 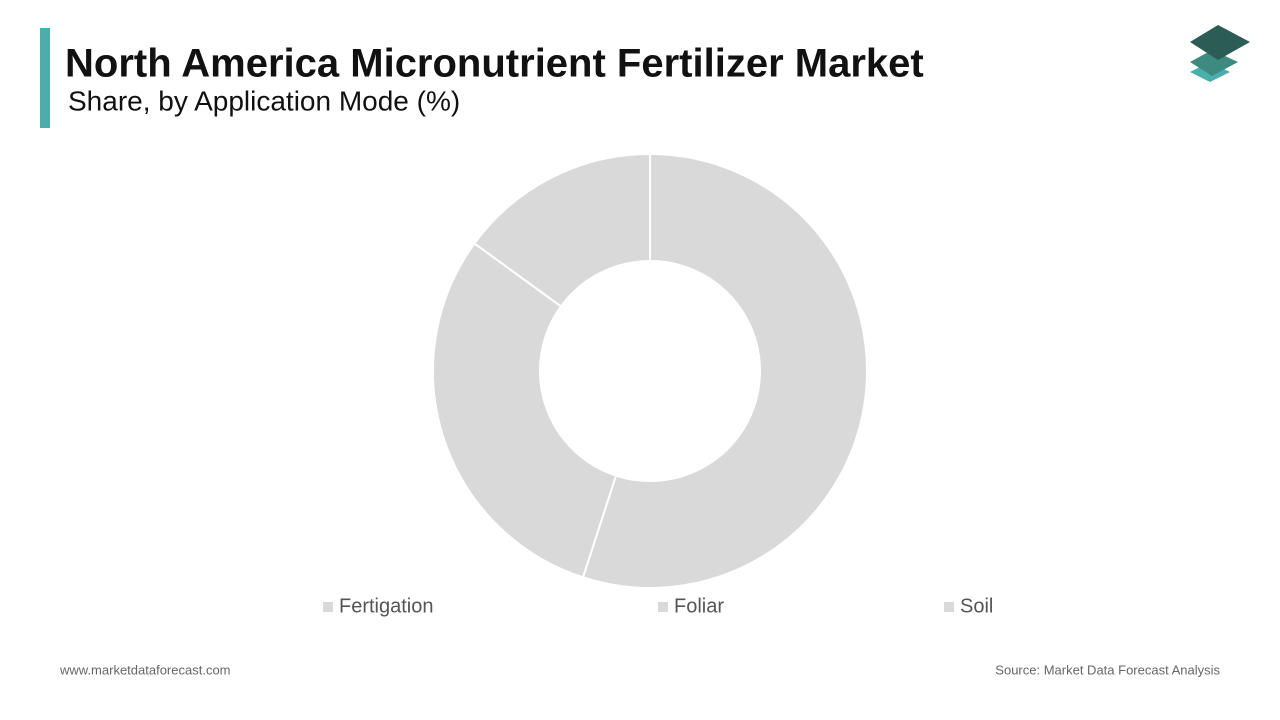 What do you see at coordinates (45, 78) in the screenshot?
I see `title-accent` at bounding box center [45, 78].